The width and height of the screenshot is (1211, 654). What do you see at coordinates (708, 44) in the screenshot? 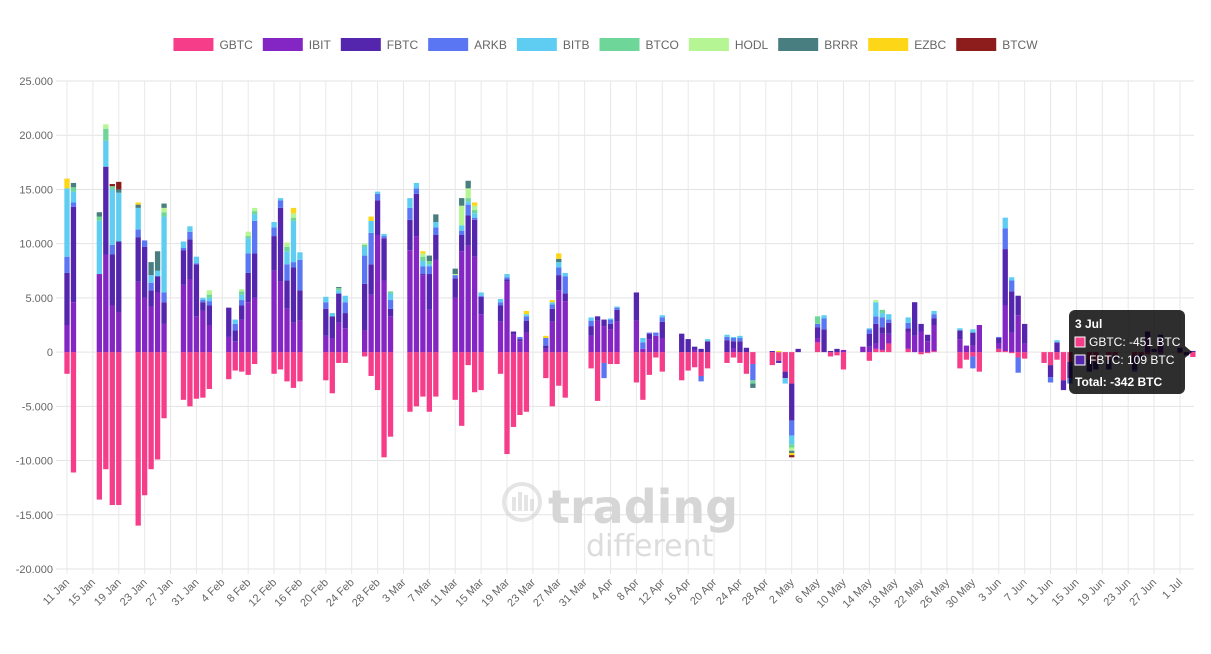
I see `legend-swatch-hodl` at bounding box center [708, 44].